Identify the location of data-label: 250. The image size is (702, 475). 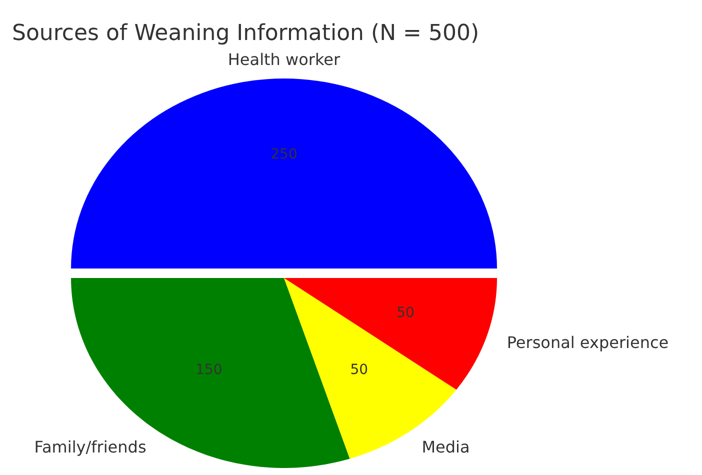
(284, 154).